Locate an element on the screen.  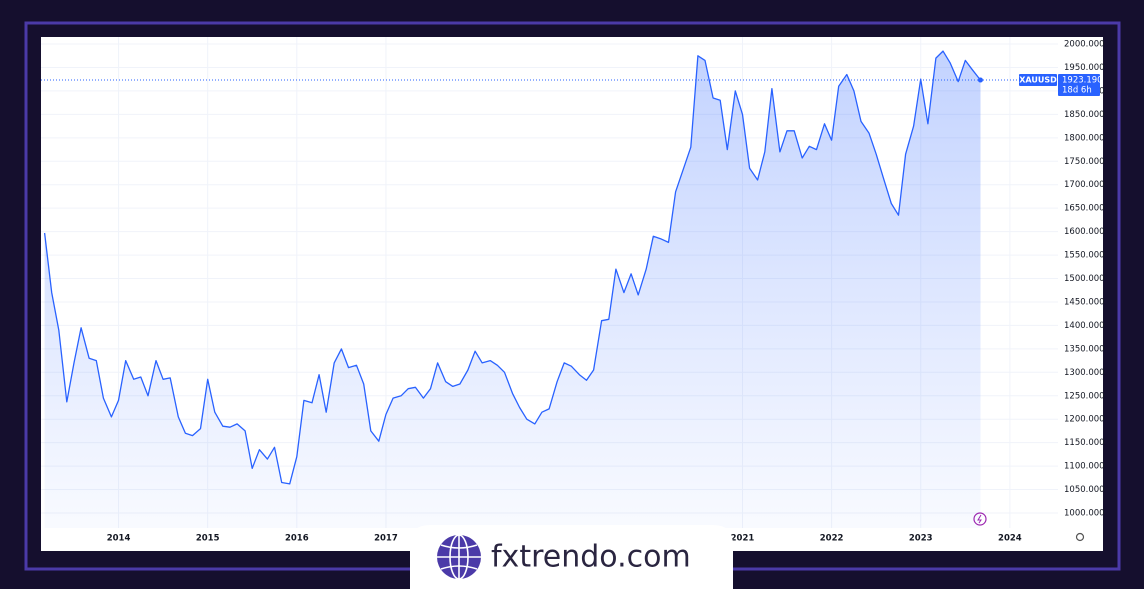
brand-text: fxtrendo.com is located at coordinates (591, 557).